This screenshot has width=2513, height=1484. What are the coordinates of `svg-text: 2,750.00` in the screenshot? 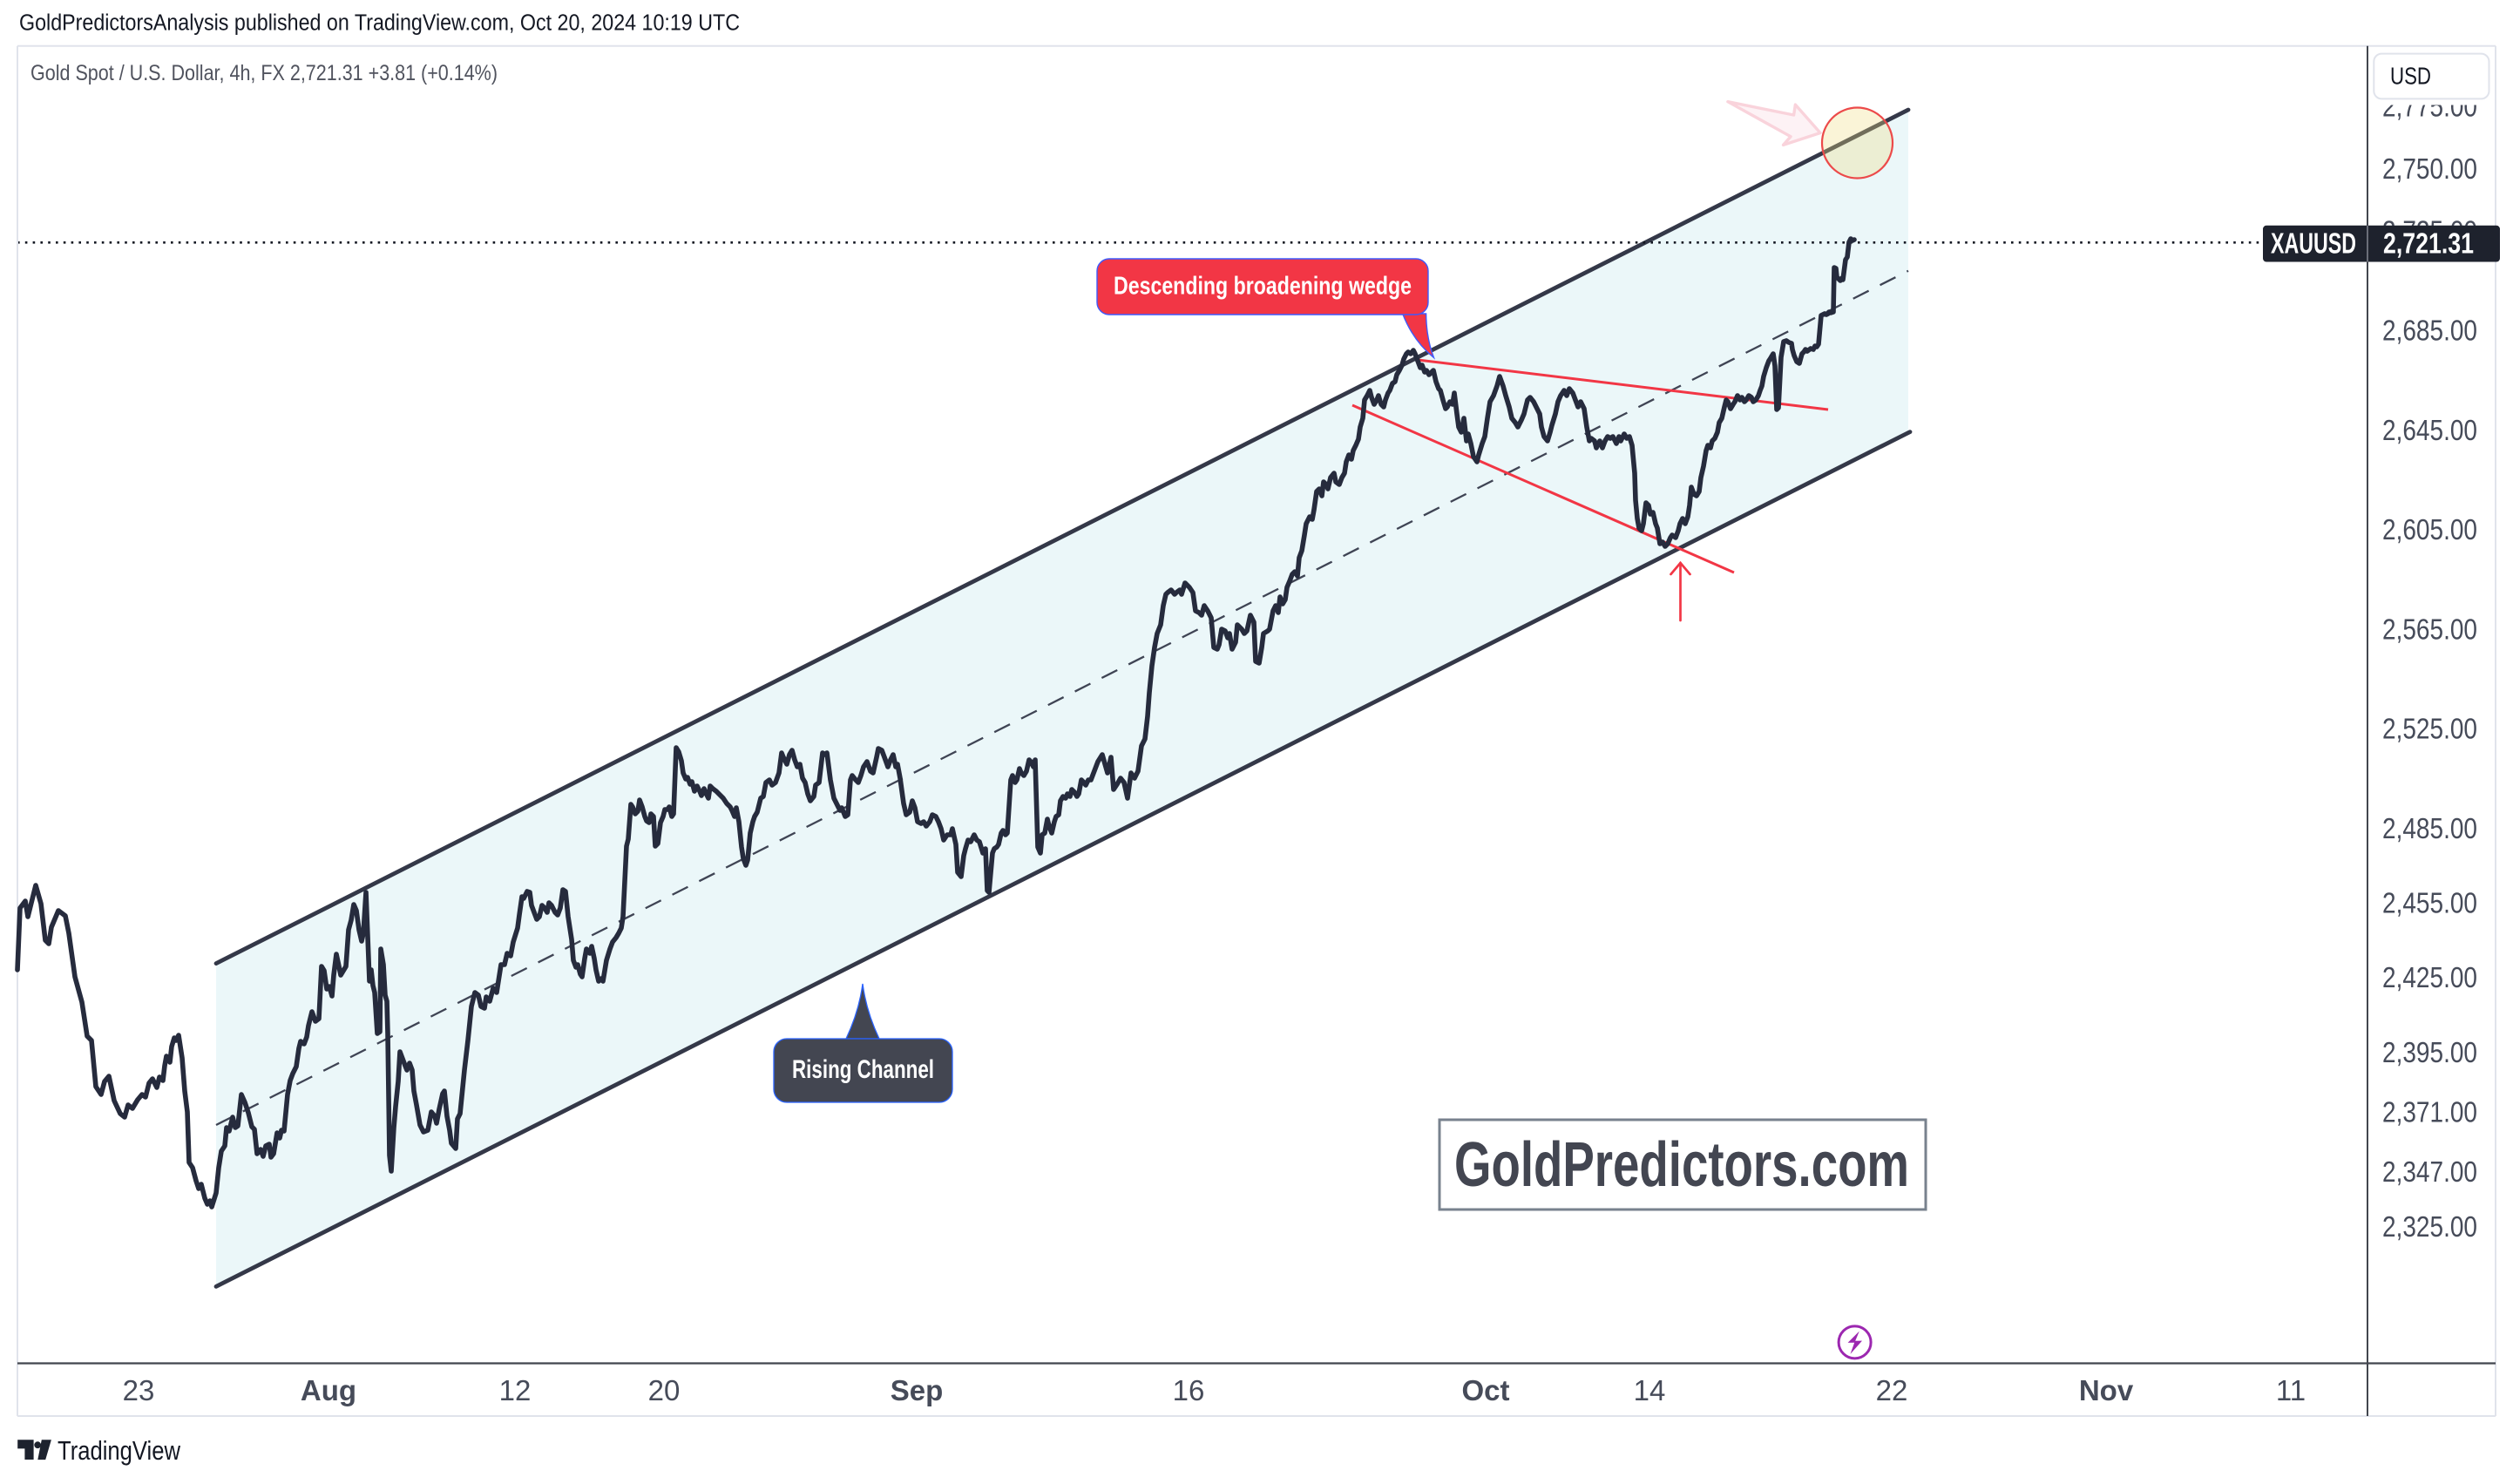 It's located at (2429, 168).